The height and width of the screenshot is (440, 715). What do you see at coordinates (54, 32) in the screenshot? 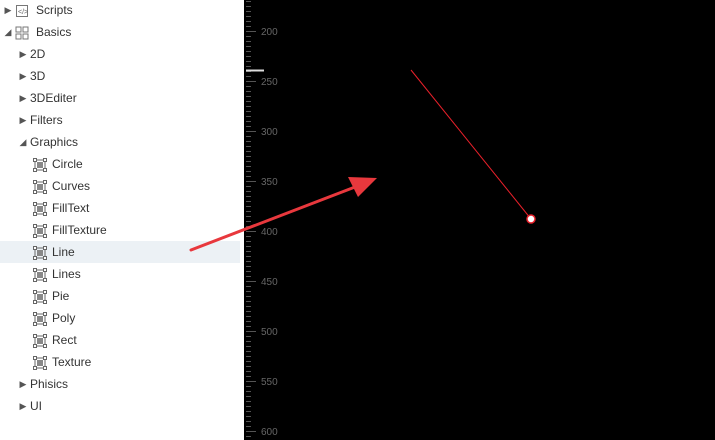
I see `tree-item-label: Basics` at bounding box center [54, 32].